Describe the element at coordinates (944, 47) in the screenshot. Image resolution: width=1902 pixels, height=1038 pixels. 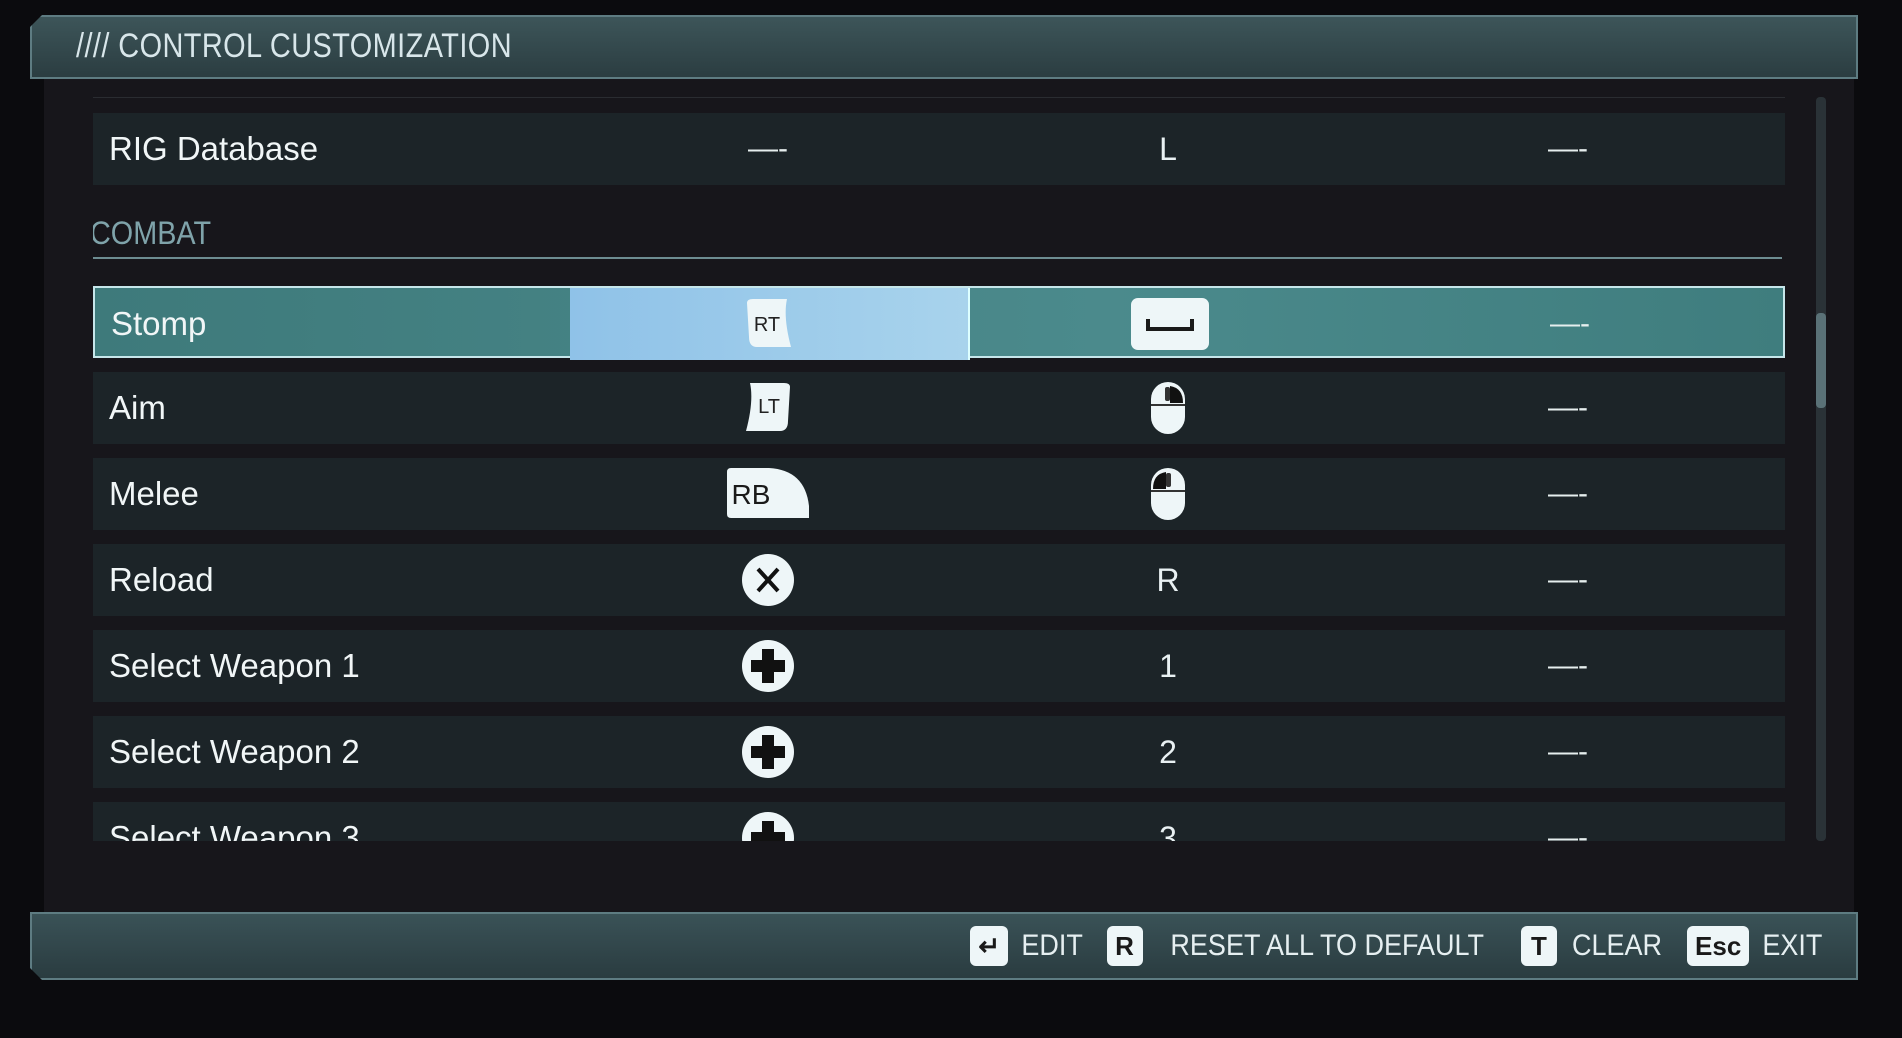
I see `title-bar: //// CONTROL CUSTOMIZATION` at that location.